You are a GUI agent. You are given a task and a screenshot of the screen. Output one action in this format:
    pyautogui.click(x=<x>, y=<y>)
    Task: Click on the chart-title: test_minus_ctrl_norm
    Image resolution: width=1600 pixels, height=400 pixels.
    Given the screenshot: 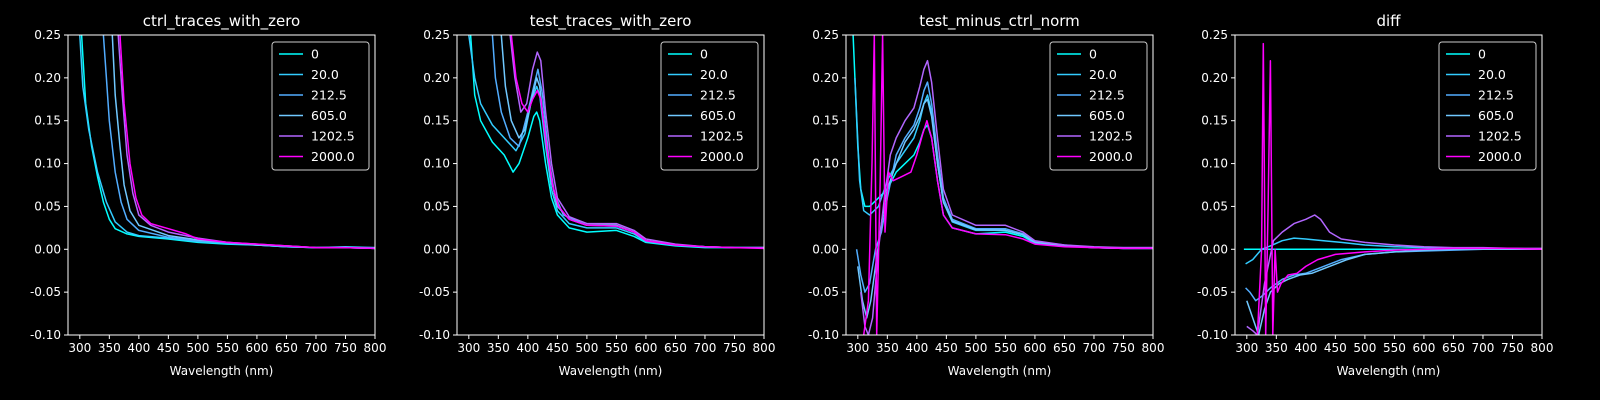 What is the action you would take?
    pyautogui.click(x=999, y=21)
    